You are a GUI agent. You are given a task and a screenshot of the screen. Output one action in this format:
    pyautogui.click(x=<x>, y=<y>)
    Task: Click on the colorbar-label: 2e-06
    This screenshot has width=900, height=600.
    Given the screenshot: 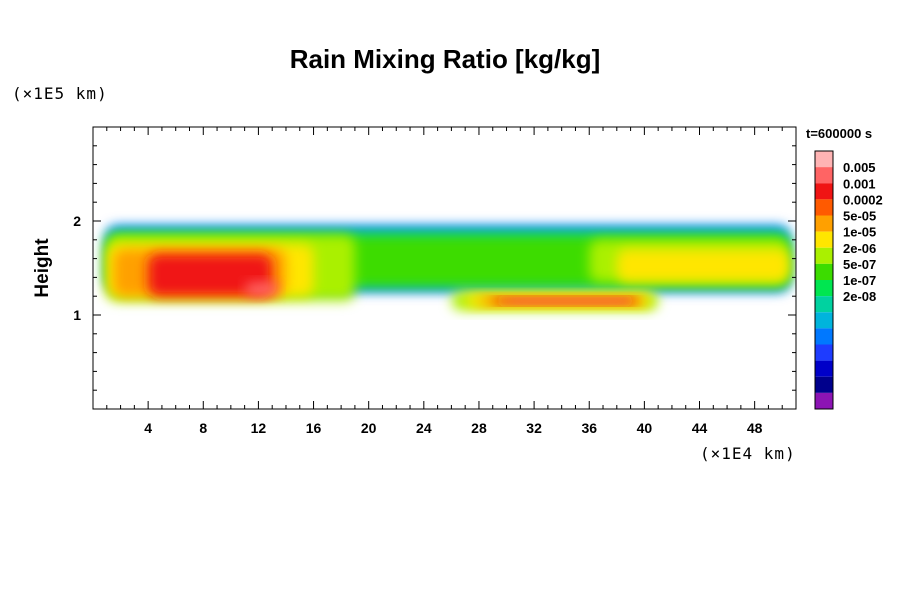 What is the action you would take?
    pyautogui.click(x=859, y=248)
    